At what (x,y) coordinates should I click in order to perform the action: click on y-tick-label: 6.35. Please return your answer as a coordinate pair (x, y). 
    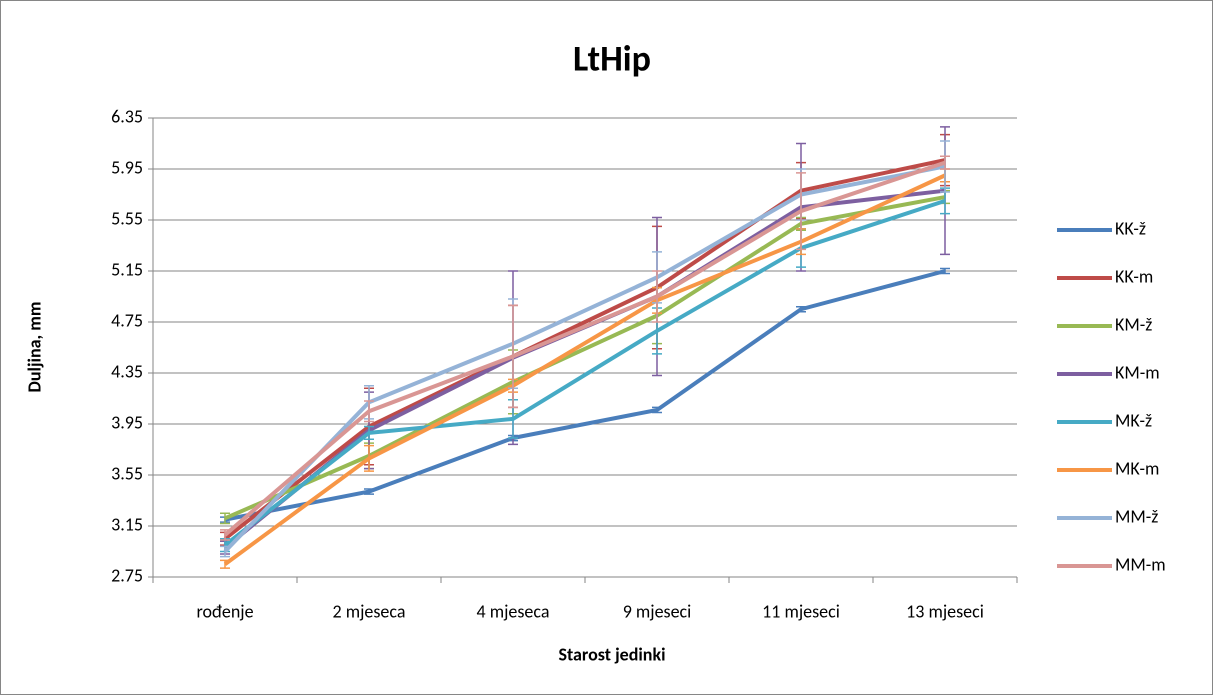
    Looking at the image, I should click on (127, 116).